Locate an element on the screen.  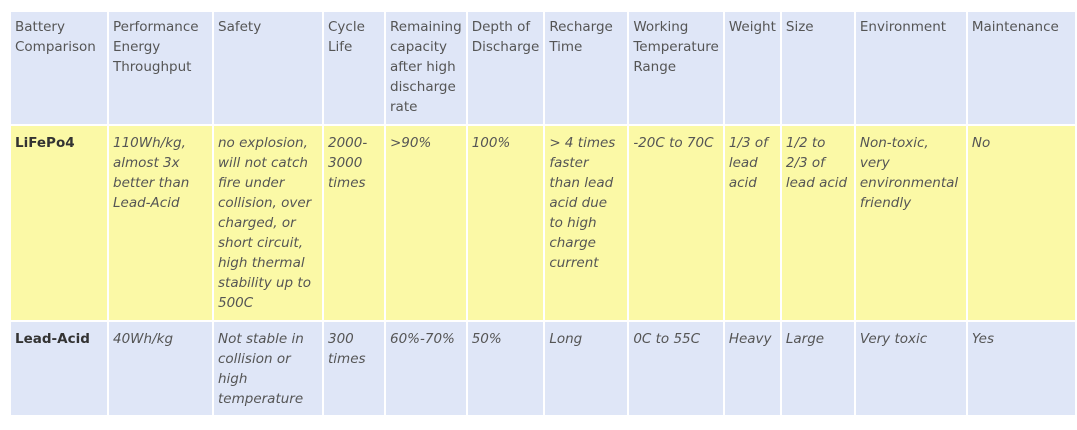
cell-lead-acid-working-temperature: 0C to 55C is located at coordinates (676, 368).